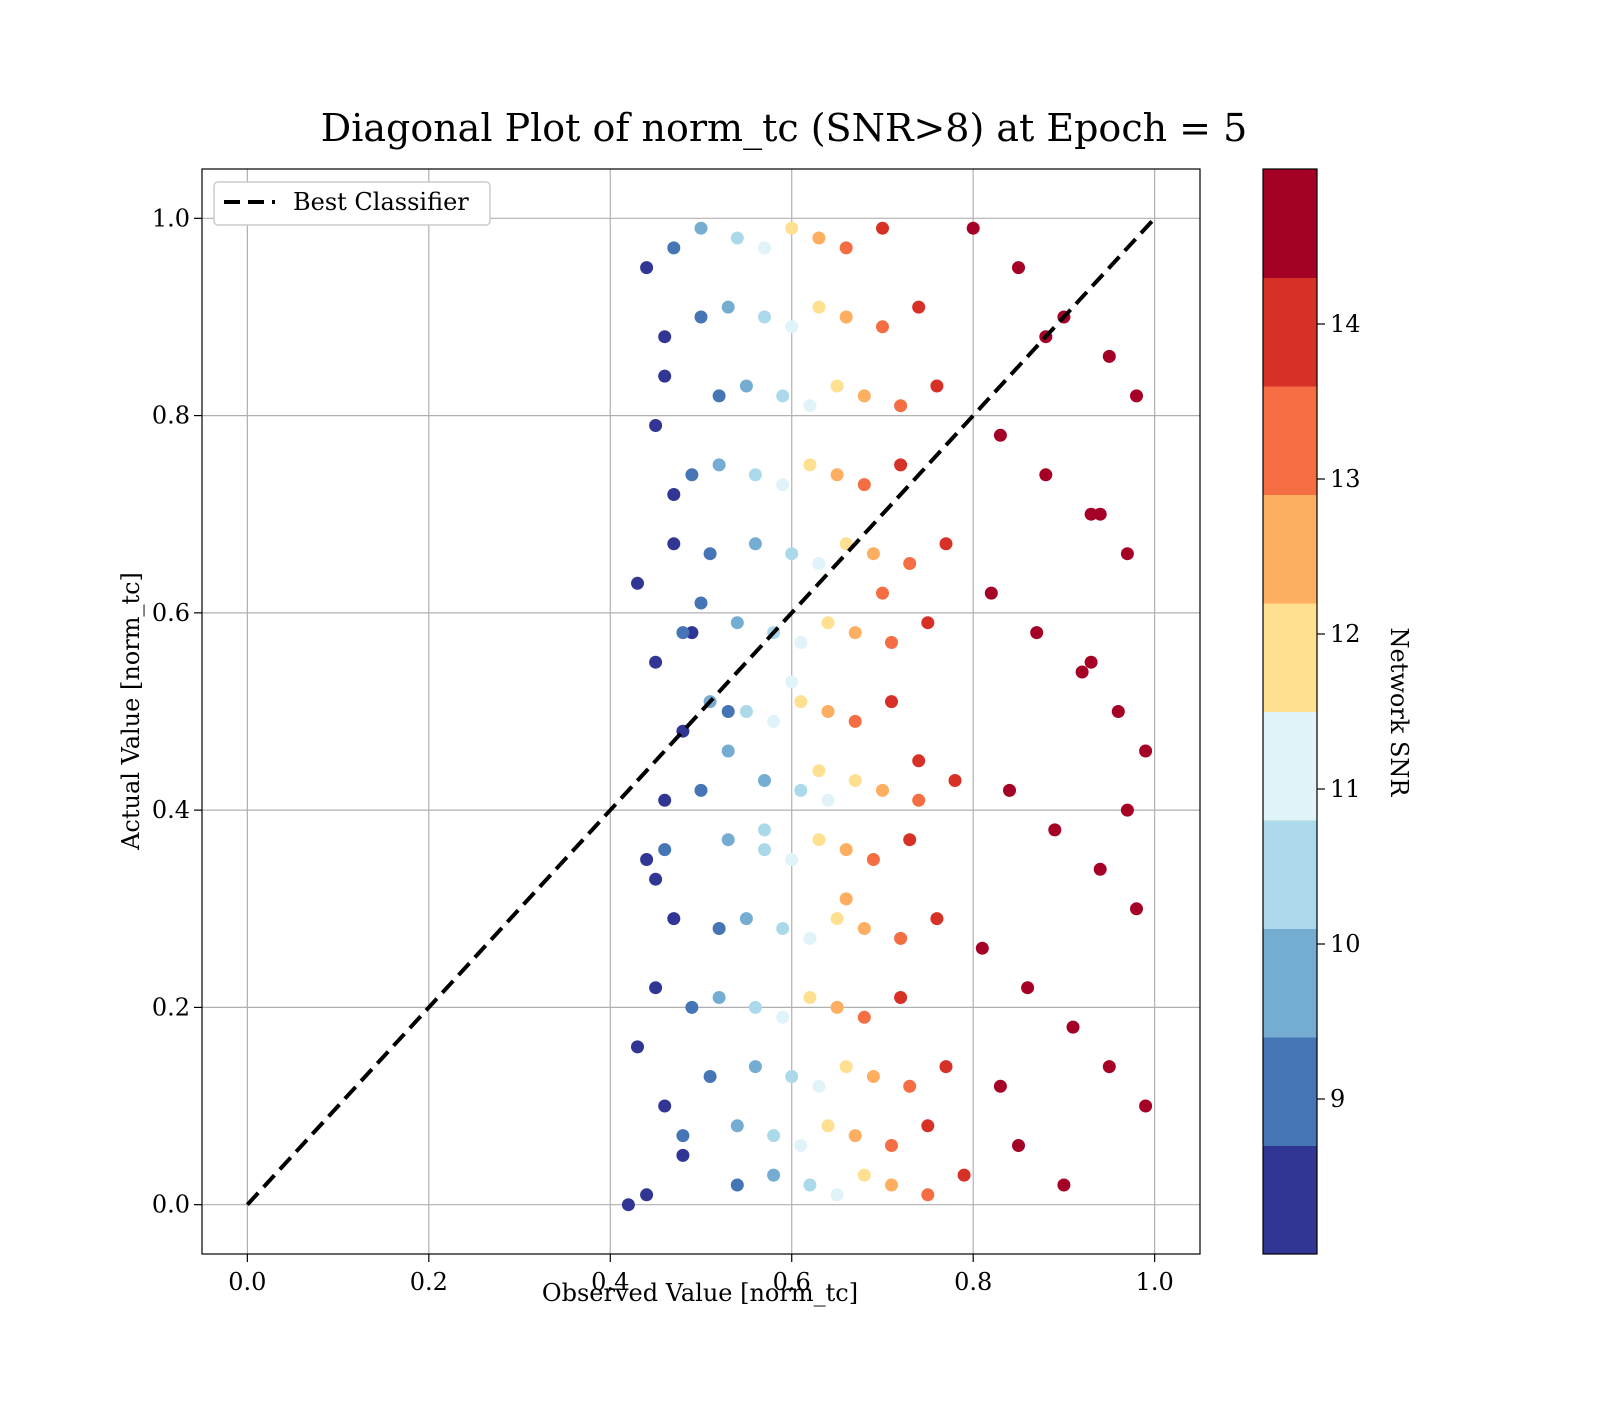 The height and width of the screenshot is (1405, 1600). What do you see at coordinates (1399, 713) in the screenshot?
I see `colorbar-label: Network SNR` at bounding box center [1399, 713].